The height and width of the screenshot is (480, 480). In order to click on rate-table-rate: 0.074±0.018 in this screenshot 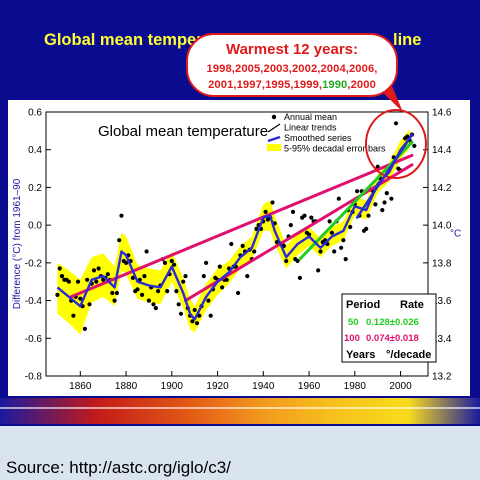, I will do `click(392, 338)`.